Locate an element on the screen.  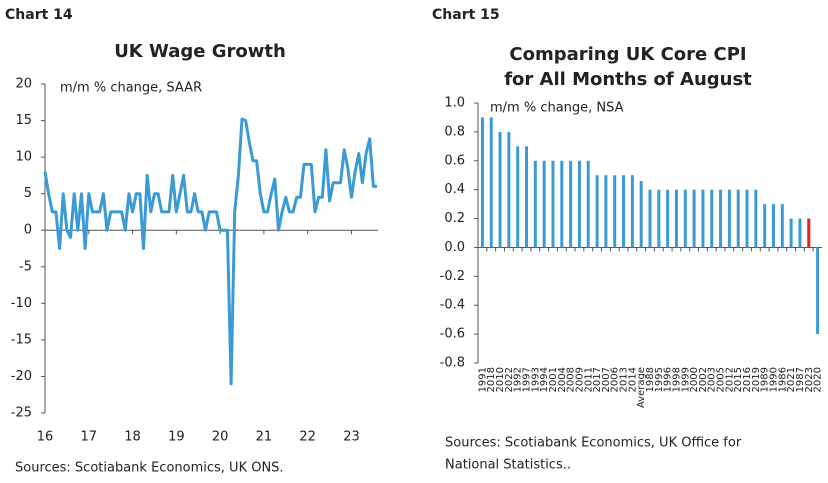
y-tick-label: 1.0 is located at coordinates (454, 103).